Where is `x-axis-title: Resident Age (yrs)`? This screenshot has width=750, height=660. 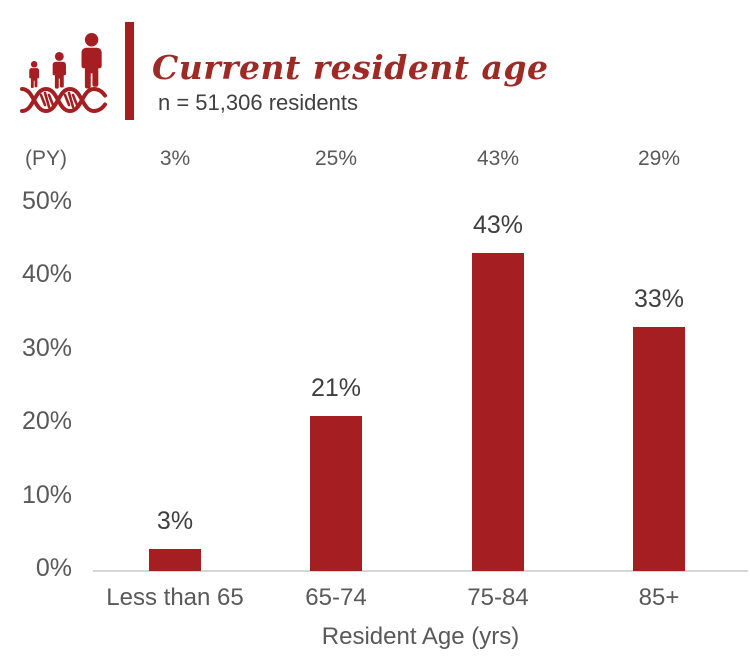 x-axis-title: Resident Age (yrs) is located at coordinates (420, 636).